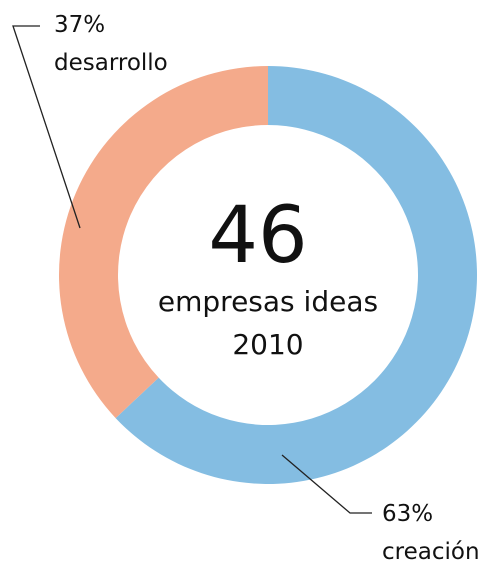  What do you see at coordinates (407, 514) in the screenshot?
I see `value-label-creacion: 63%` at bounding box center [407, 514].